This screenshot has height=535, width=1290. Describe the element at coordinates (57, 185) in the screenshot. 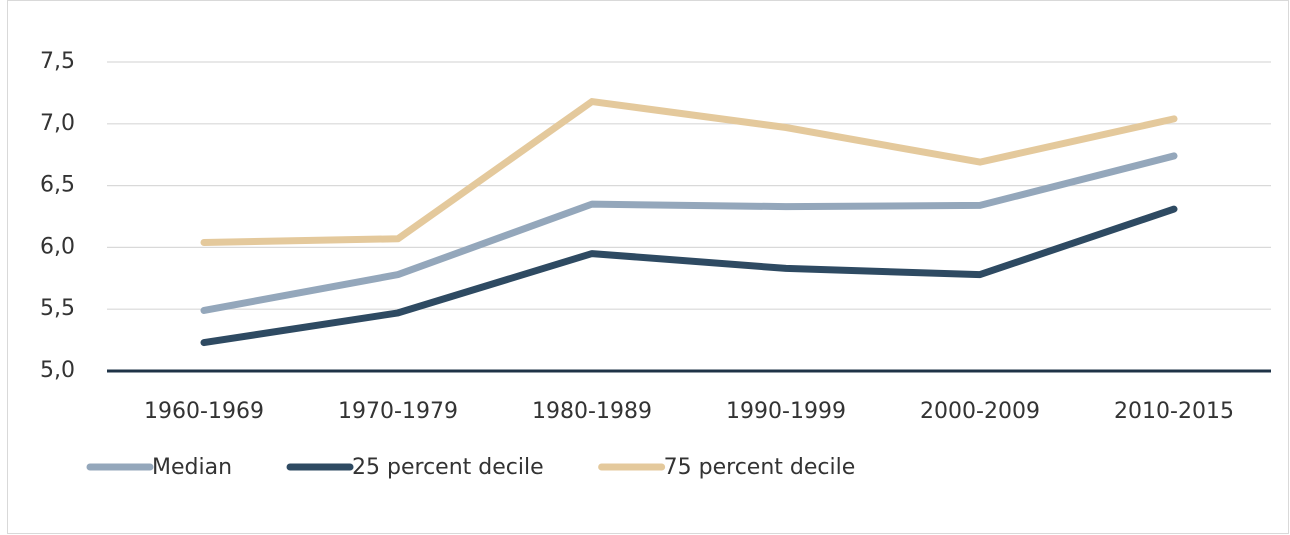

I see `y-tick-label: 6,5` at that location.